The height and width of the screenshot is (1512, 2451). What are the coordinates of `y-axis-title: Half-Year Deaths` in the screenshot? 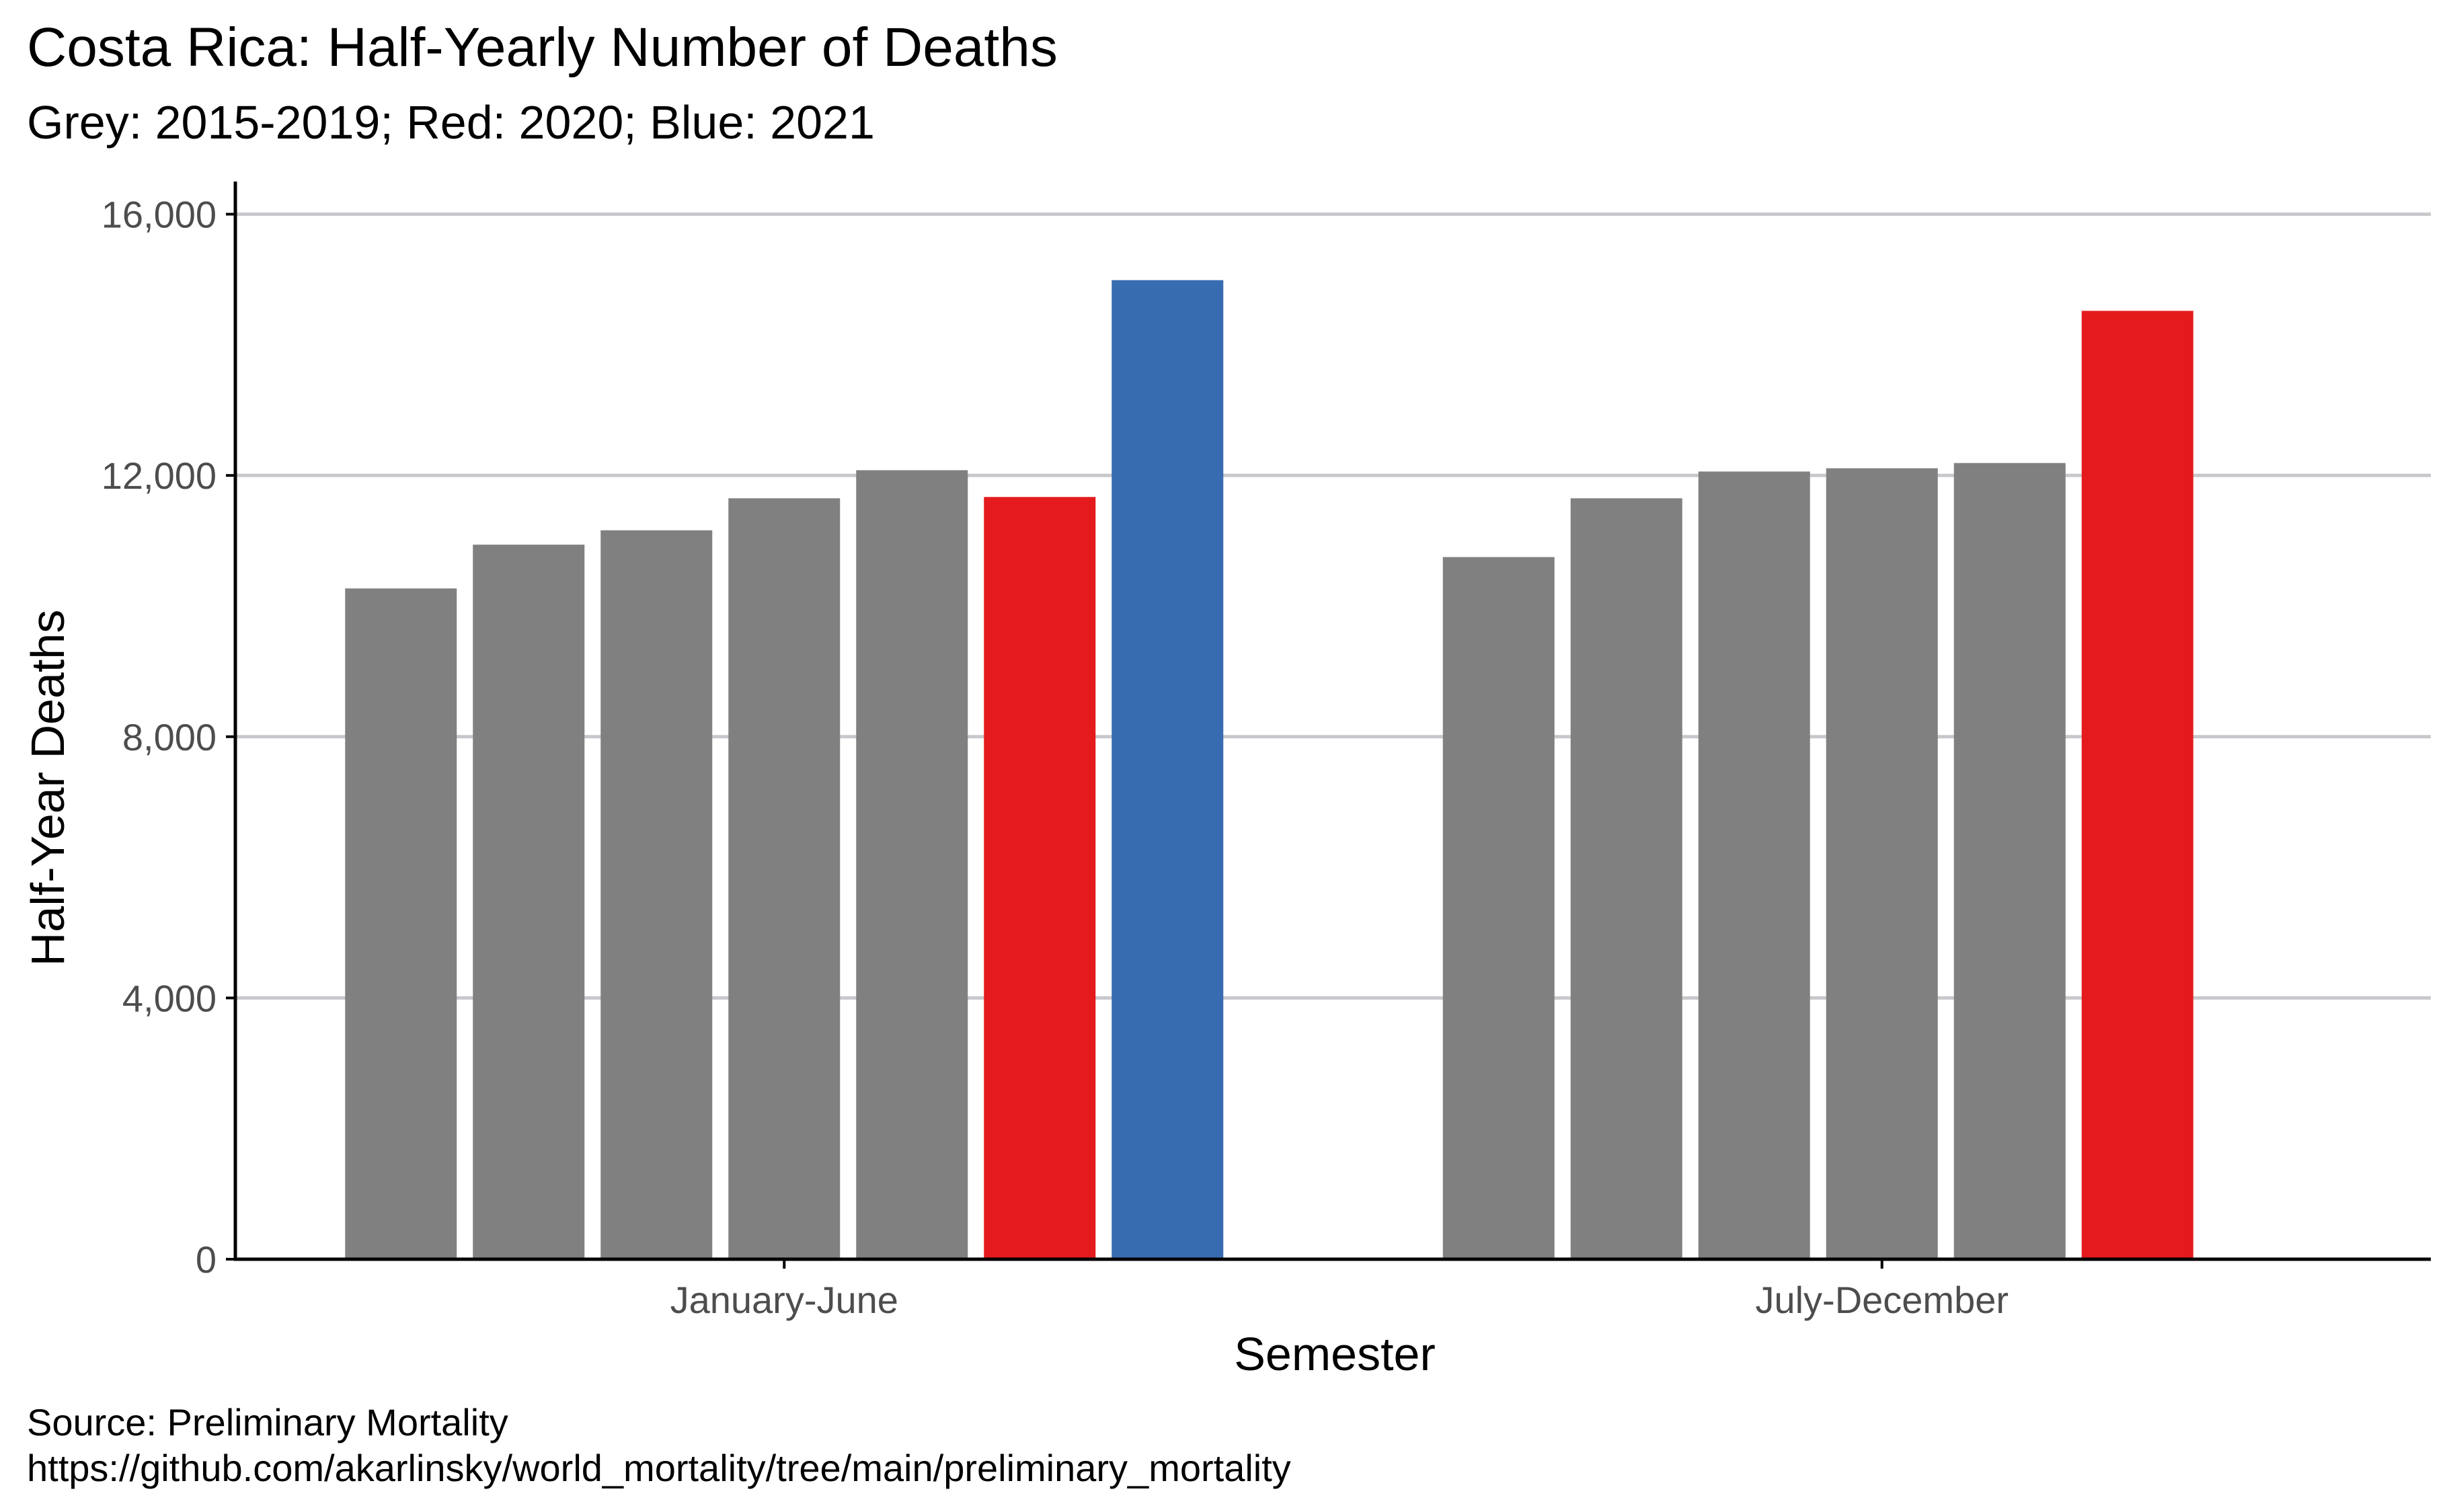 It's located at (48, 788).